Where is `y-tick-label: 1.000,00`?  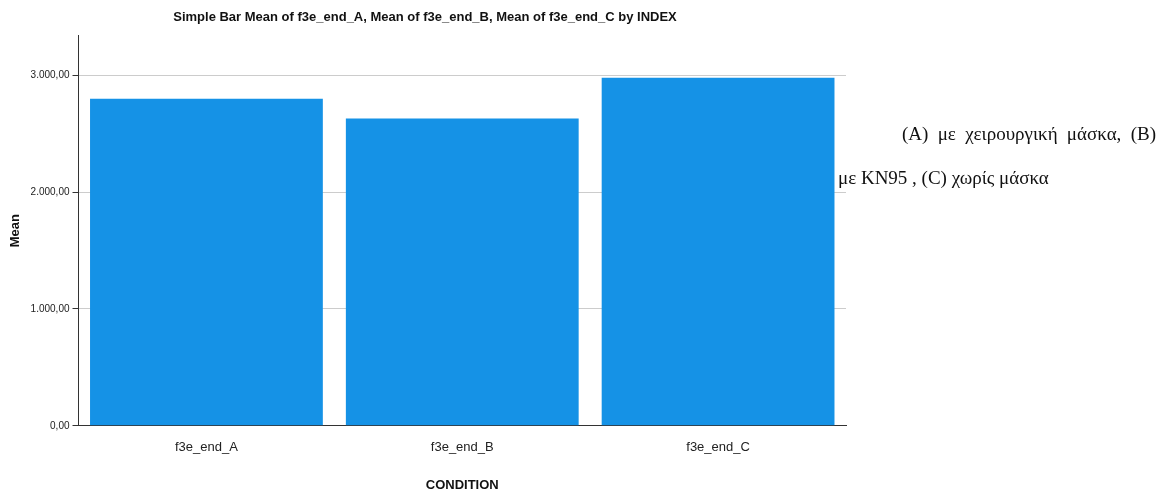 y-tick-label: 1.000,00 is located at coordinates (50, 308).